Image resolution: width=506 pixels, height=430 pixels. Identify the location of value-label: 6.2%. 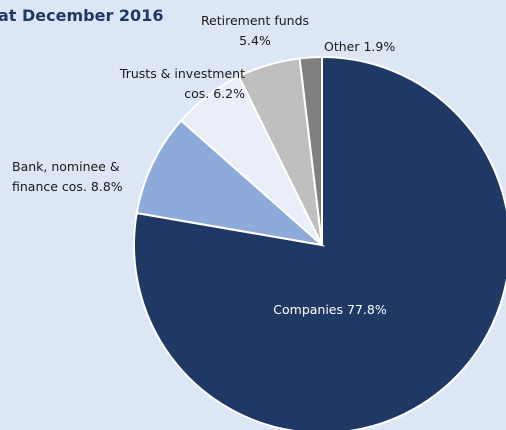
(229, 93).